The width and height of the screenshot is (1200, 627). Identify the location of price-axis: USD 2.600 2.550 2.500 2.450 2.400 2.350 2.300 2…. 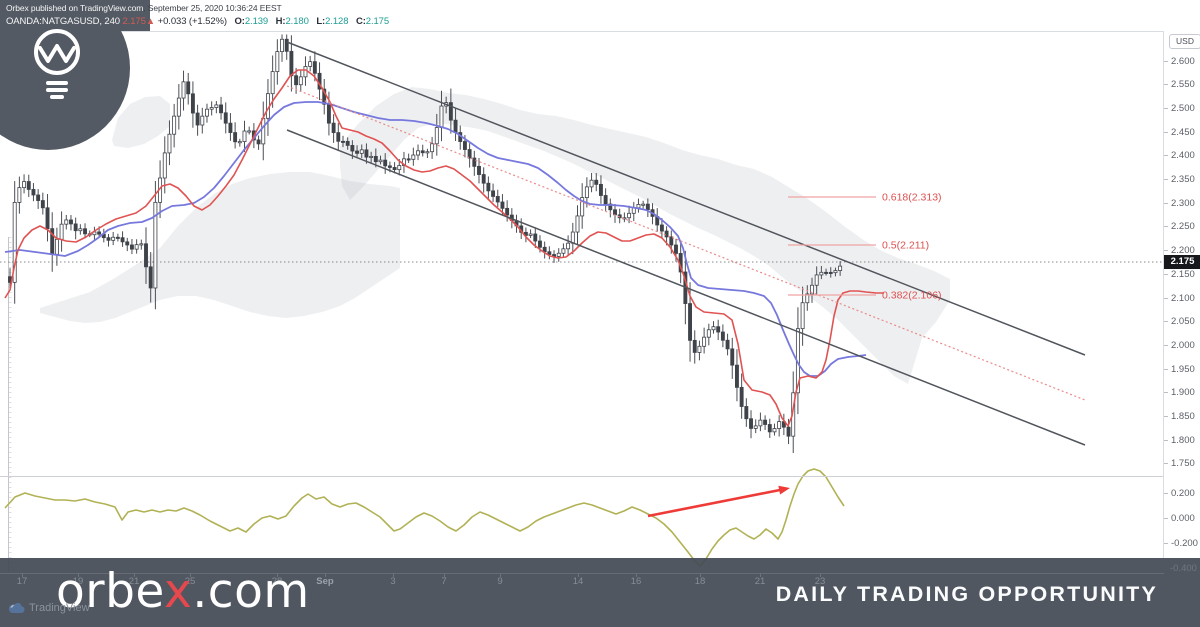
(1181, 294).